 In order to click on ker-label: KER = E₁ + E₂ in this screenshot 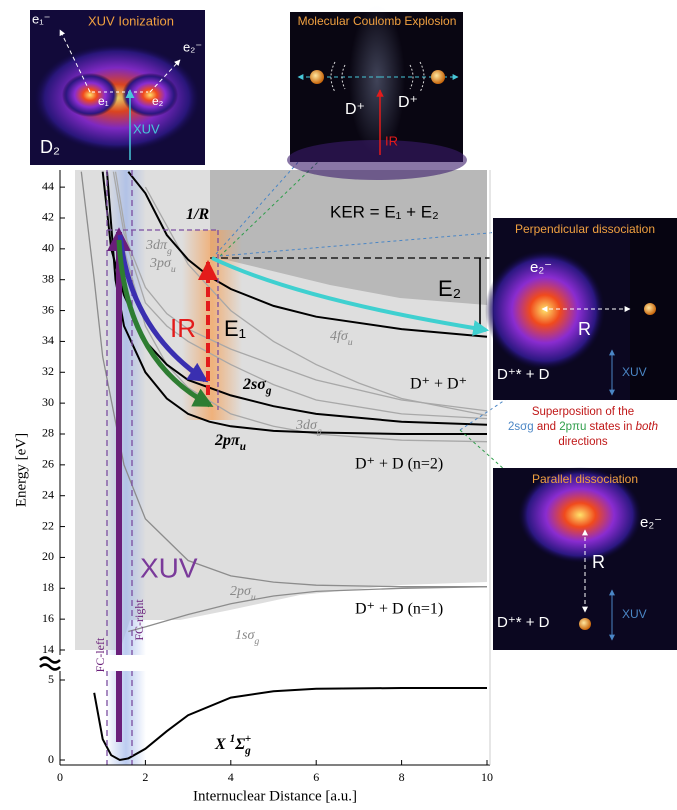, I will do `click(384, 211)`.